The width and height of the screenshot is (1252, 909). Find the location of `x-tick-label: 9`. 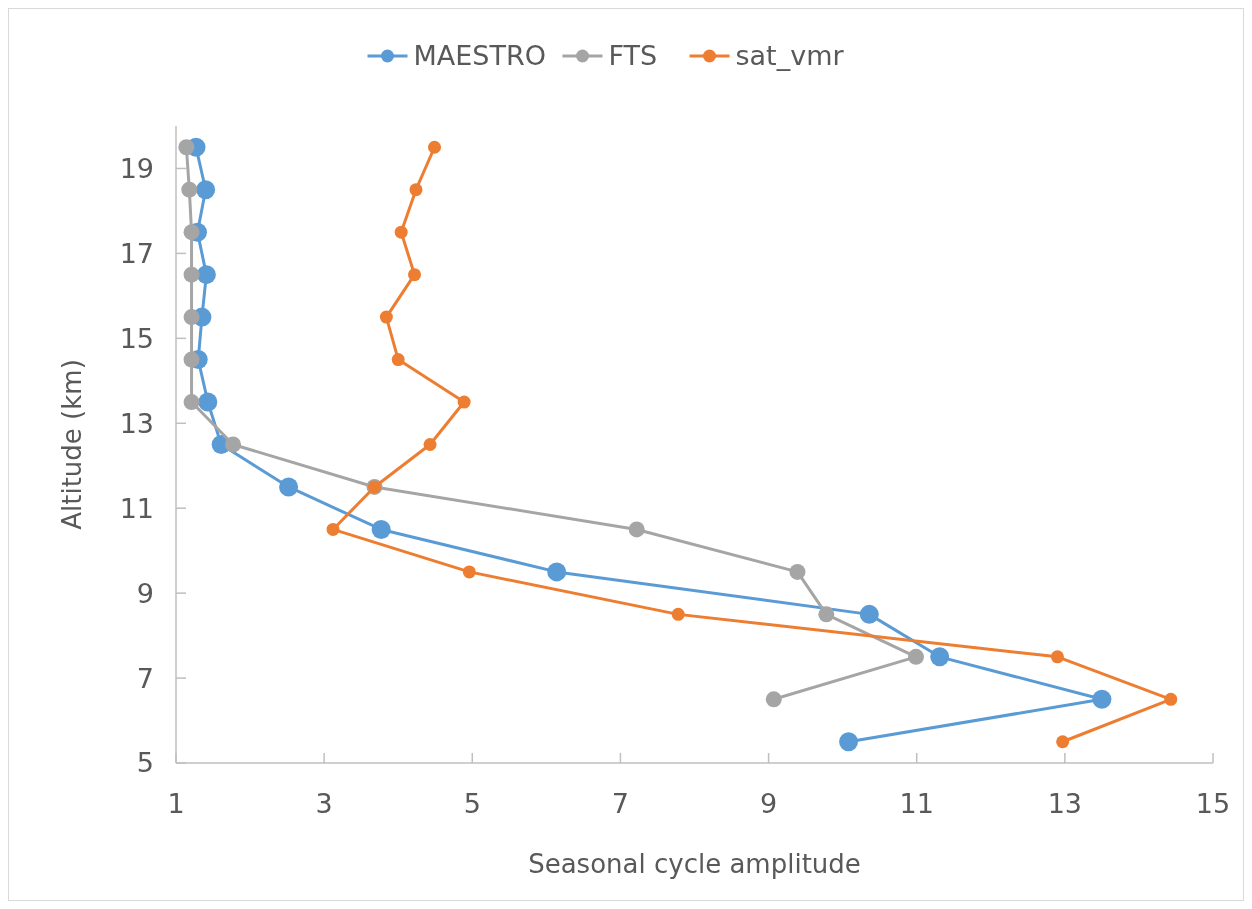

x-tick-label: 9 is located at coordinates (768, 803).